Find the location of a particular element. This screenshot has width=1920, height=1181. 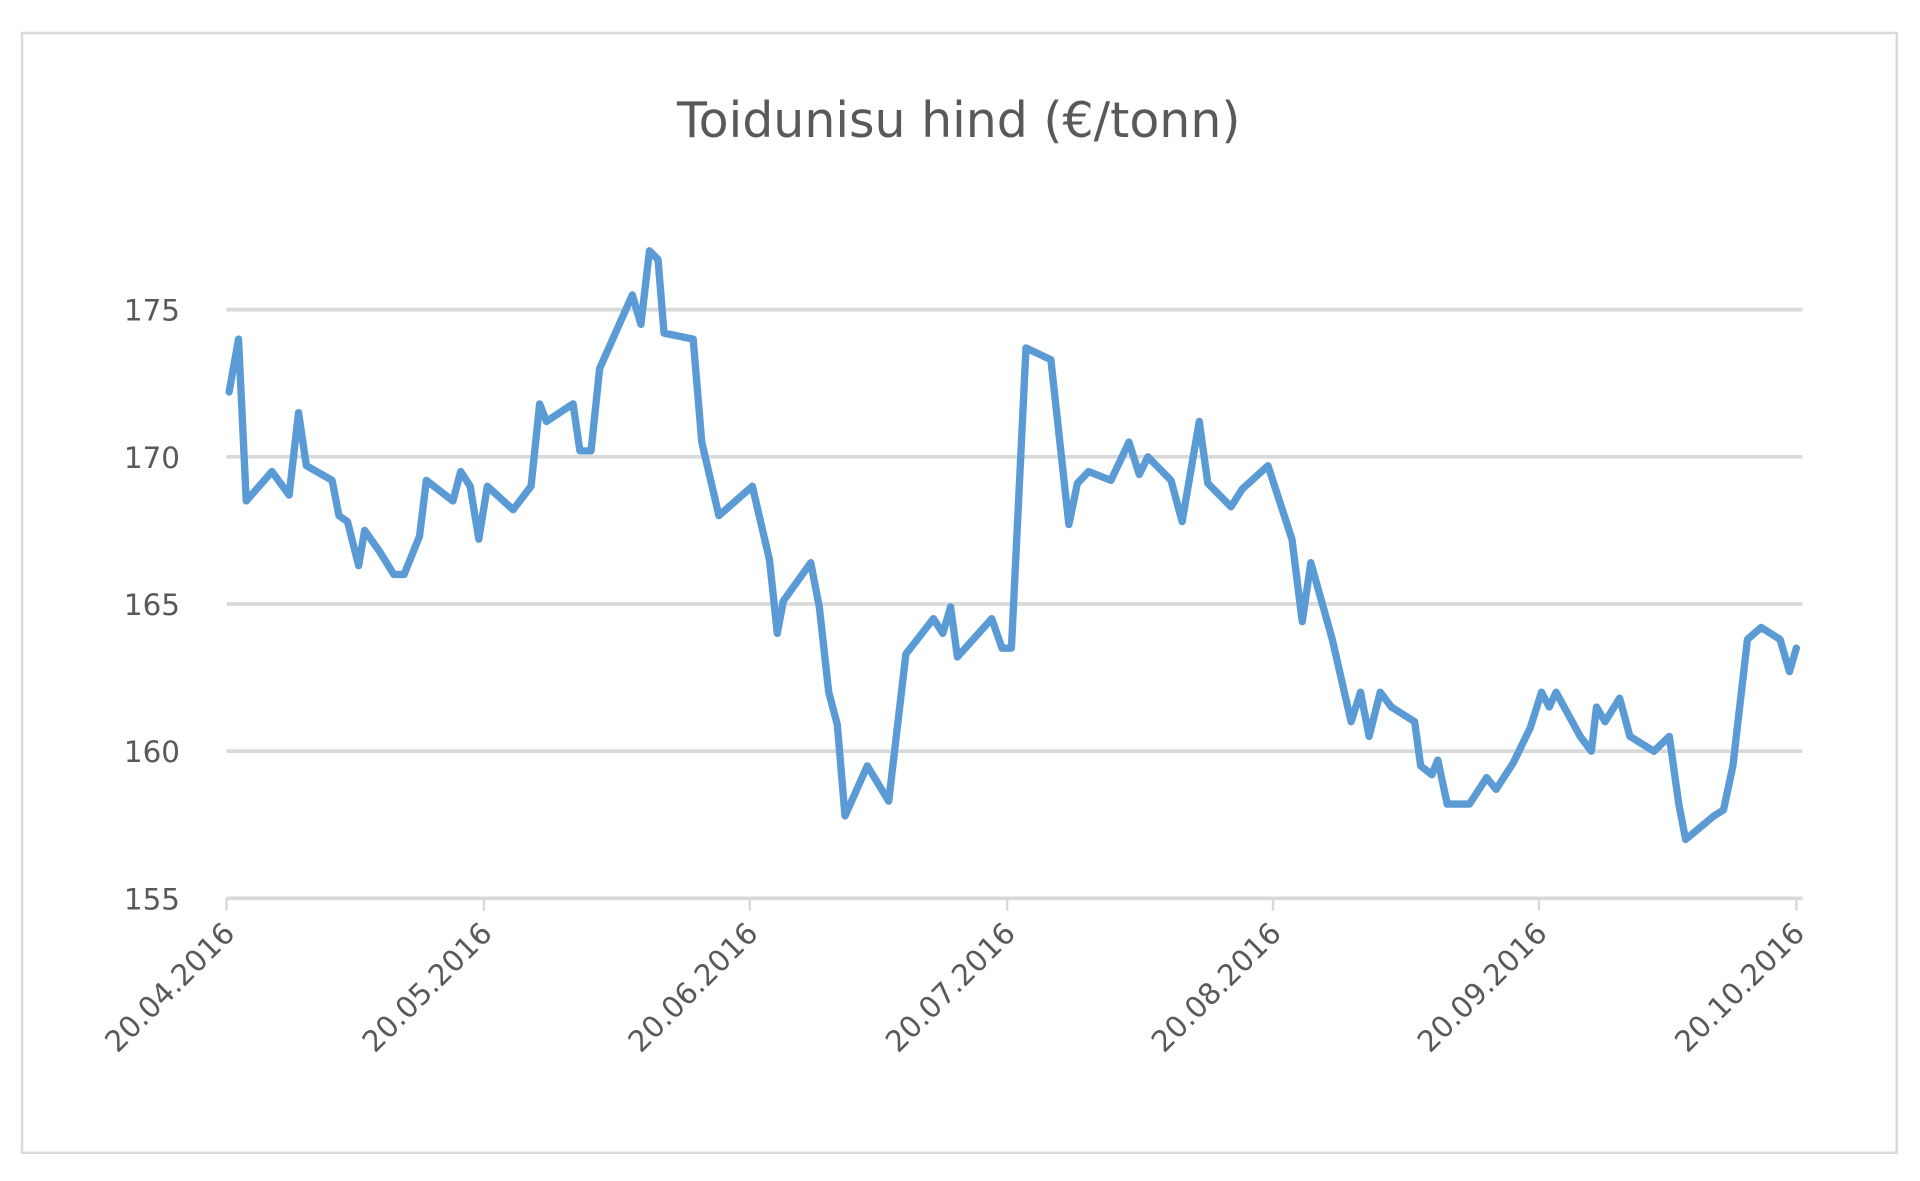

y-tick-label: 155 is located at coordinates (152, 899).